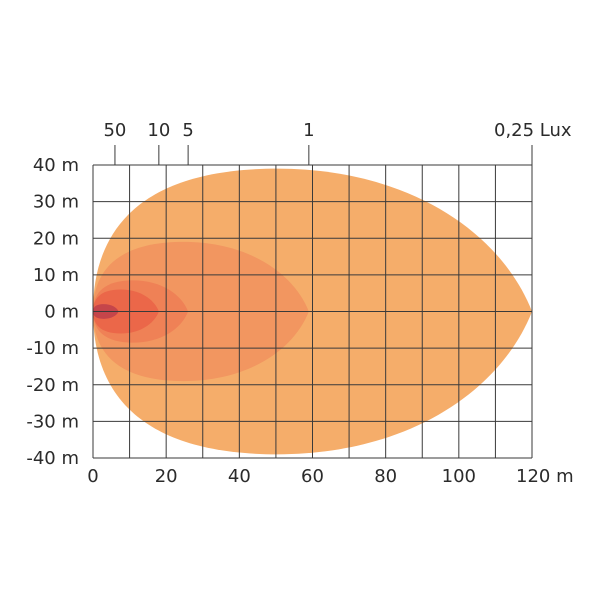 This screenshot has width=600, height=600. I want to click on y-tick-label: -20 m, so click(52, 385).